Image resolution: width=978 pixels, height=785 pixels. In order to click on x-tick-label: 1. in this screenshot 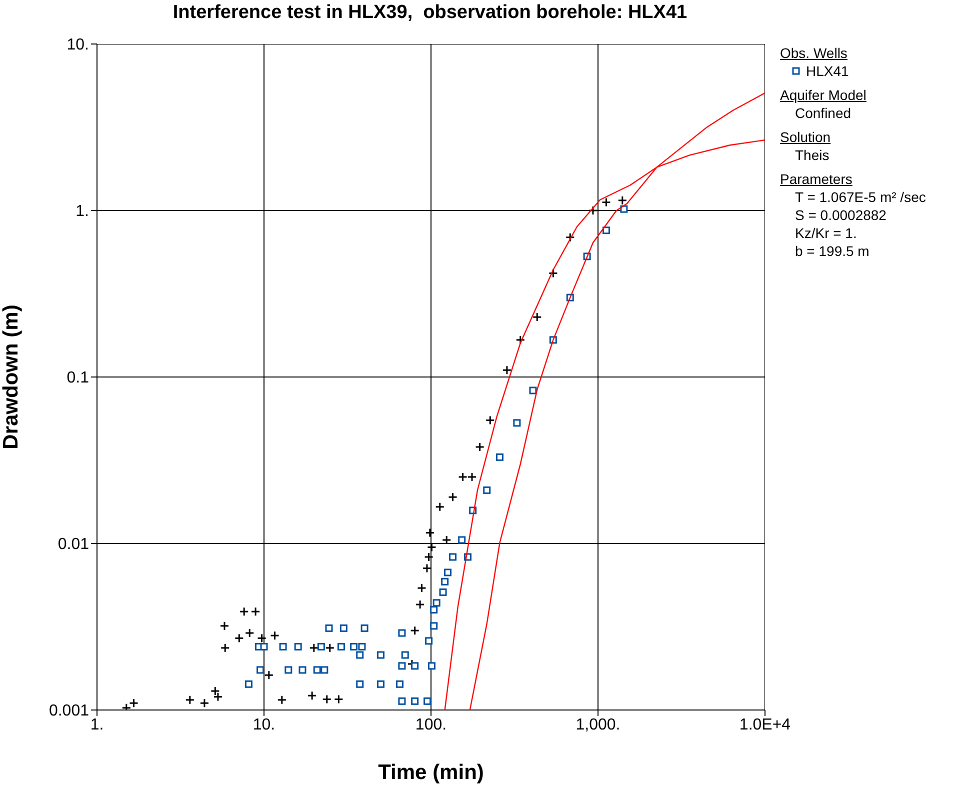, I will do `click(97, 725)`.